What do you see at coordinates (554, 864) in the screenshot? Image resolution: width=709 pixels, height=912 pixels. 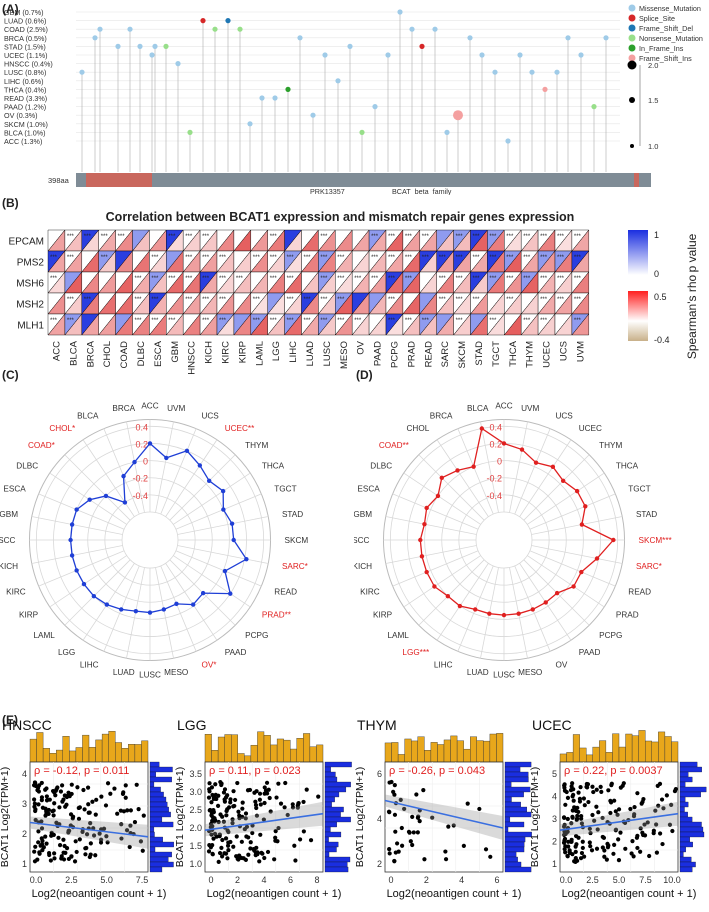 I see `y-tick-label: 1` at bounding box center [554, 864].